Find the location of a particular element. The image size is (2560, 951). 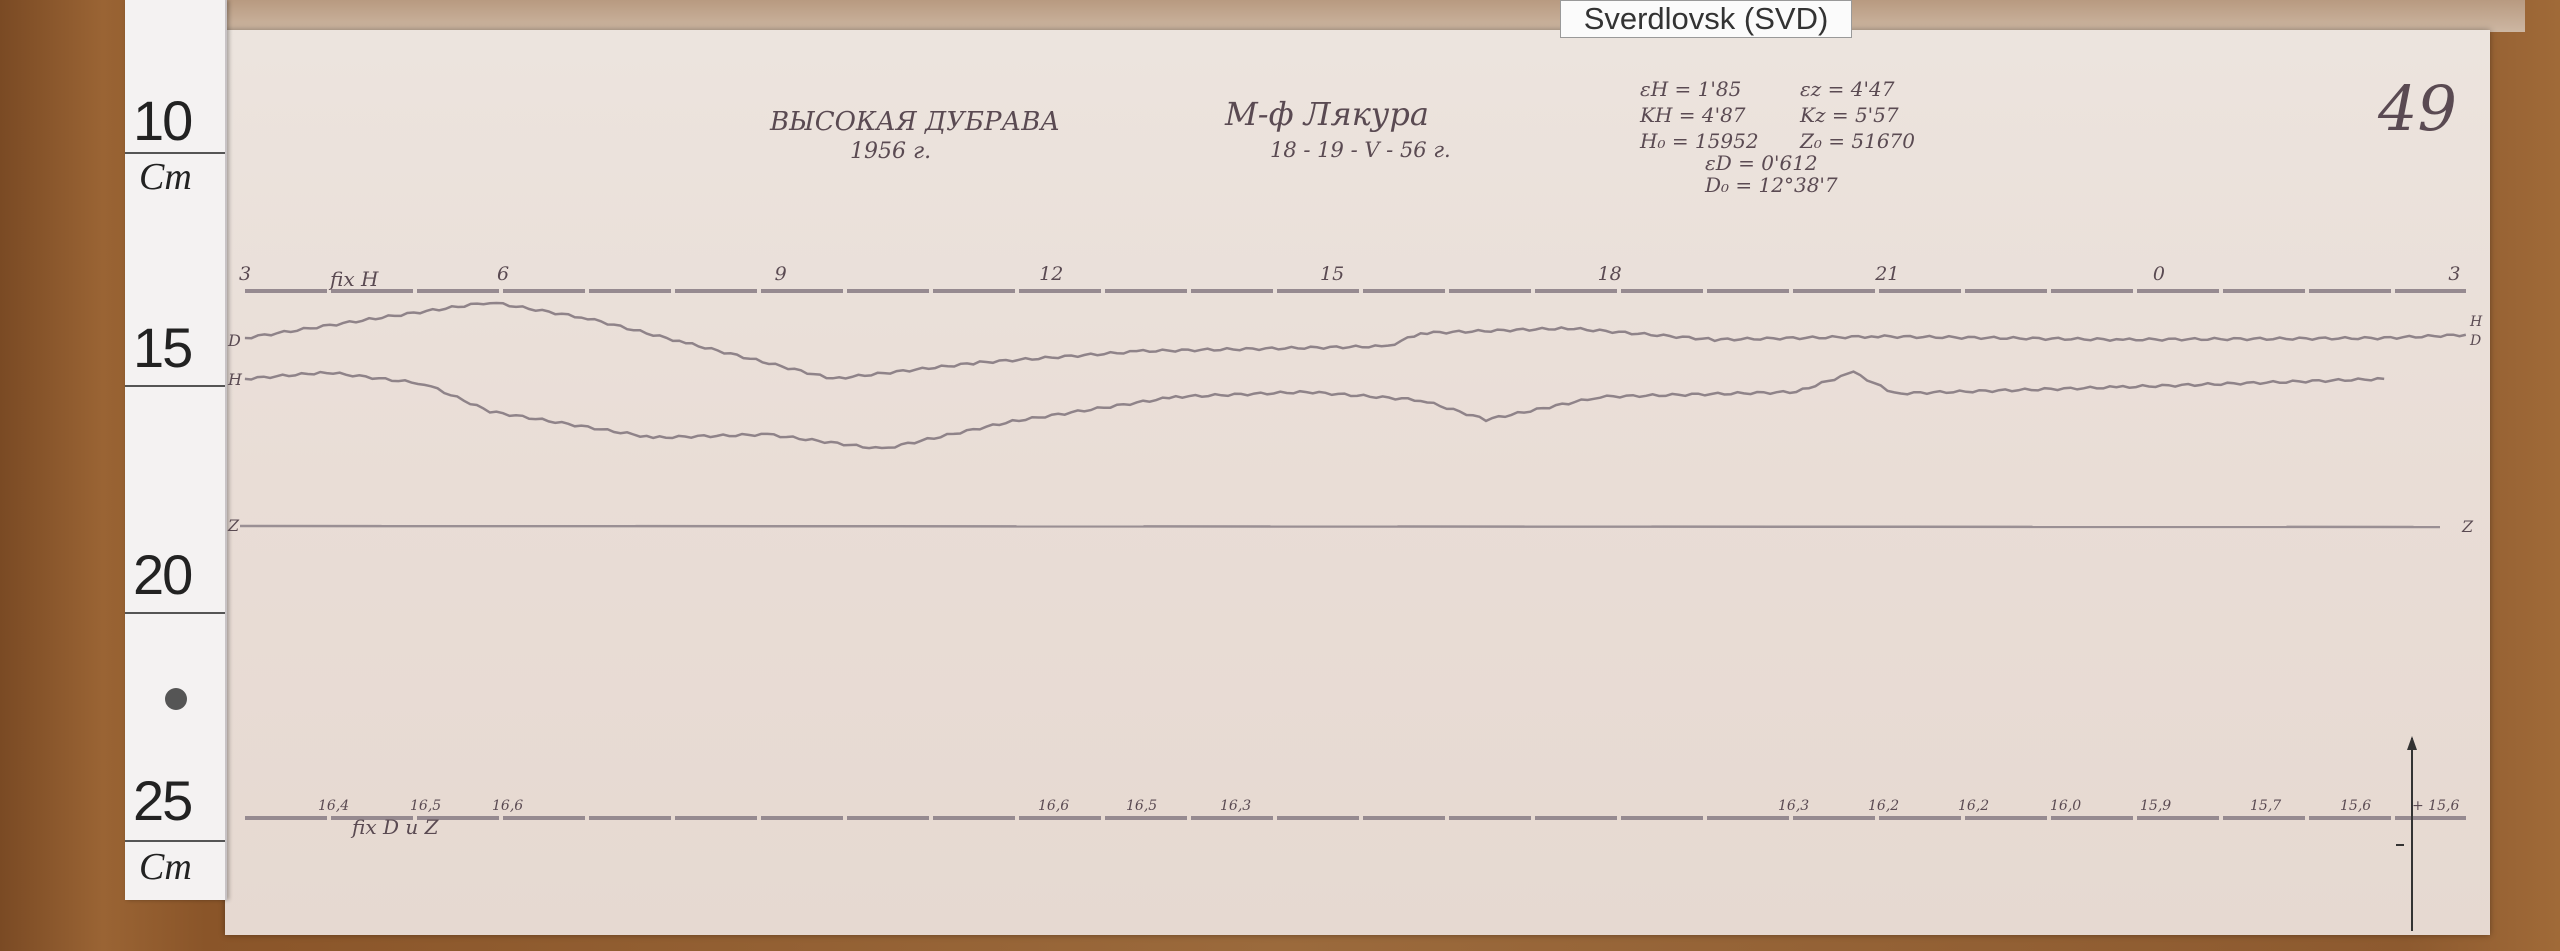

hour-mark: 15 is located at coordinates (1332, 274).